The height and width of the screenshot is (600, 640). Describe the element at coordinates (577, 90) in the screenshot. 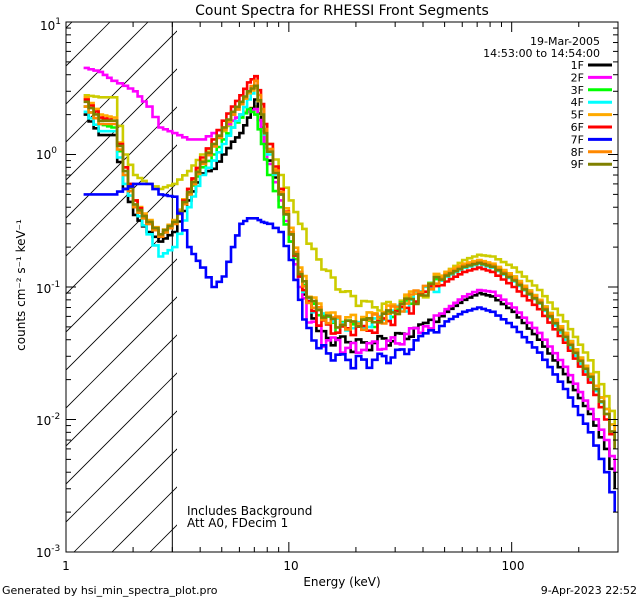

I see `legend-label: 3F` at that location.